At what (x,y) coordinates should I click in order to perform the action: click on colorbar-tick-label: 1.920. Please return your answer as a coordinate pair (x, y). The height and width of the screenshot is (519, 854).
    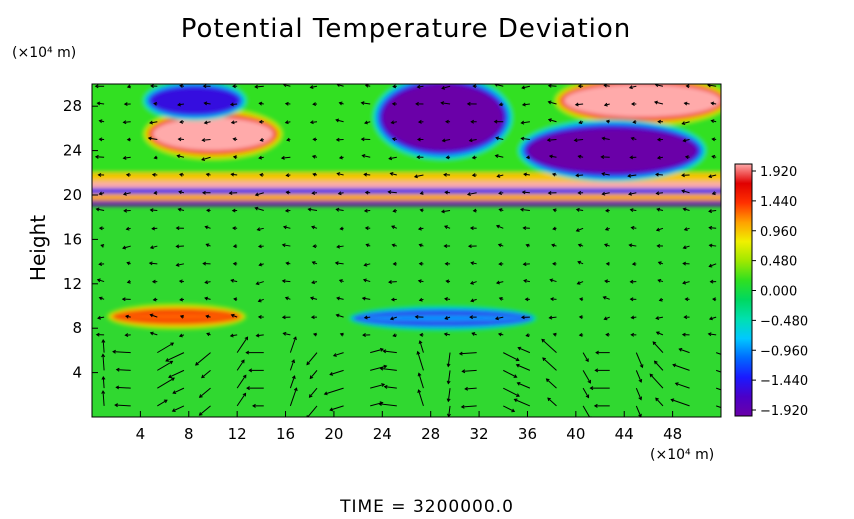
    Looking at the image, I should click on (778, 172).